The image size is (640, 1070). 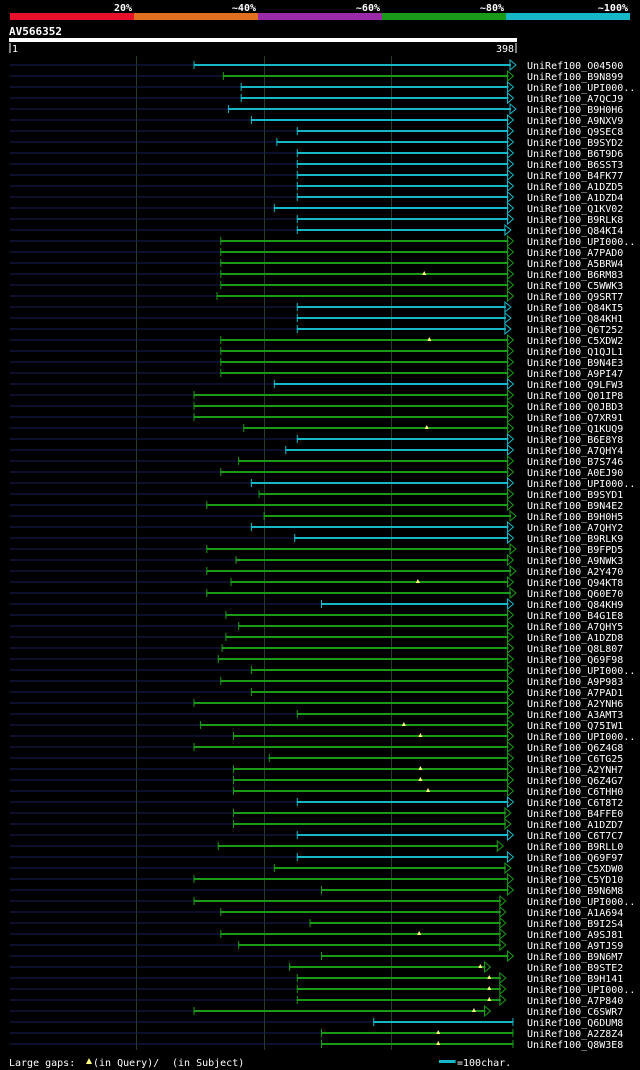 I want to click on hit-label: UniRef100_B9N6M8, so click(x=575, y=891).